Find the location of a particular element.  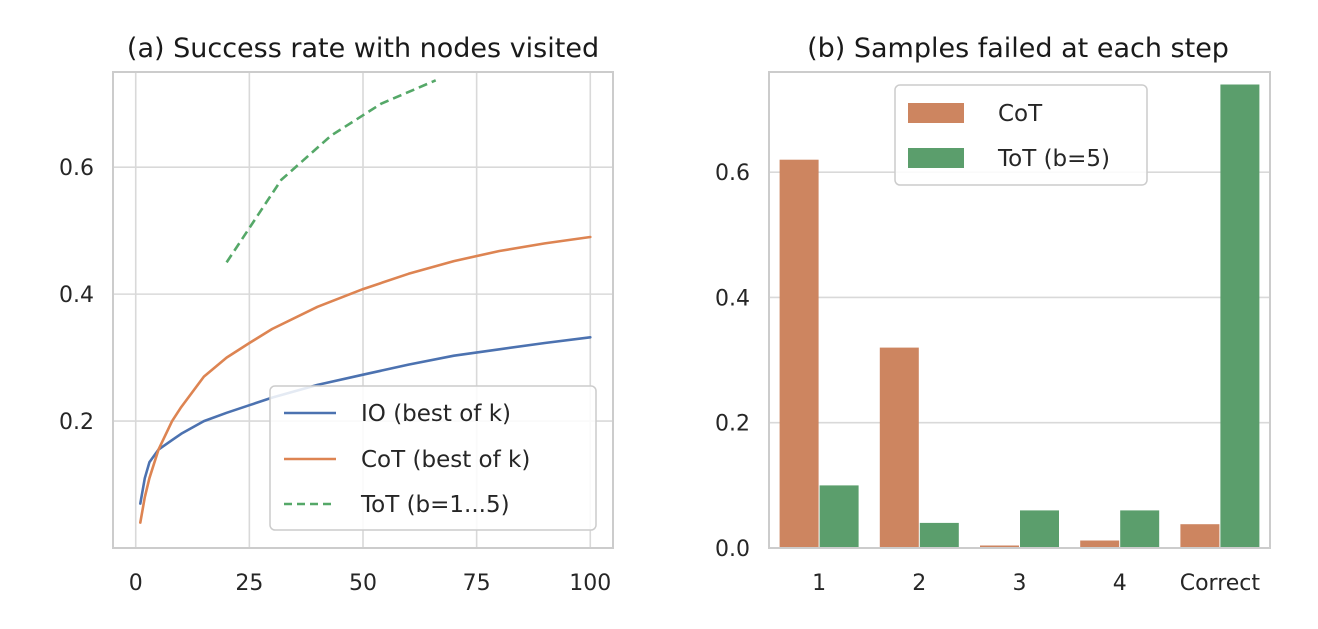

line-chart-xtick: 75 is located at coordinates (477, 583).